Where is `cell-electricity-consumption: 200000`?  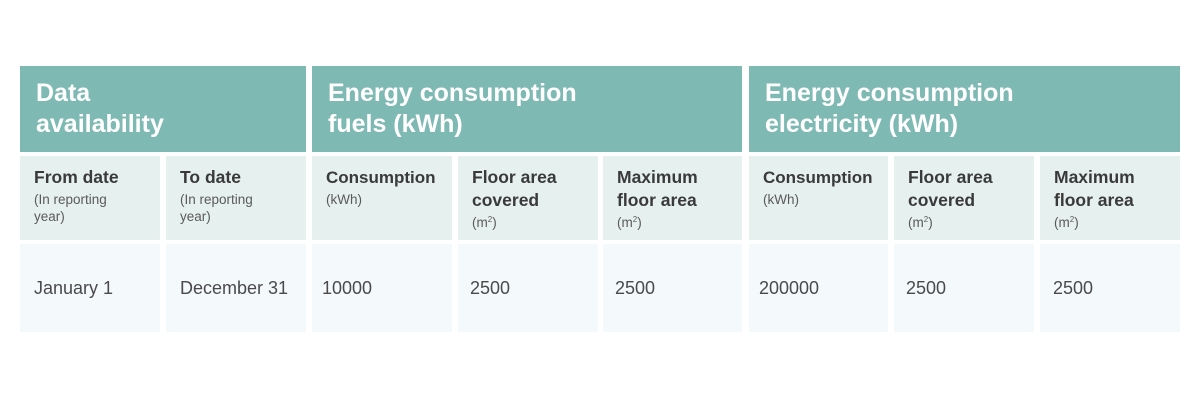
cell-electricity-consumption: 200000 is located at coordinates (818, 288).